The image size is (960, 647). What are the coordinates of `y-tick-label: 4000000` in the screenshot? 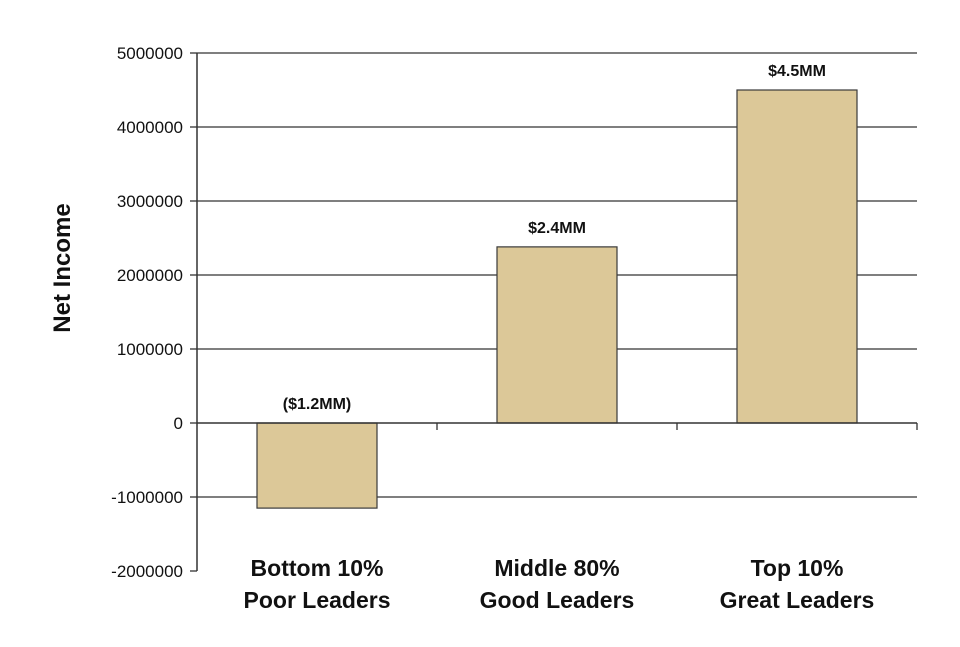 It's located at (150, 127).